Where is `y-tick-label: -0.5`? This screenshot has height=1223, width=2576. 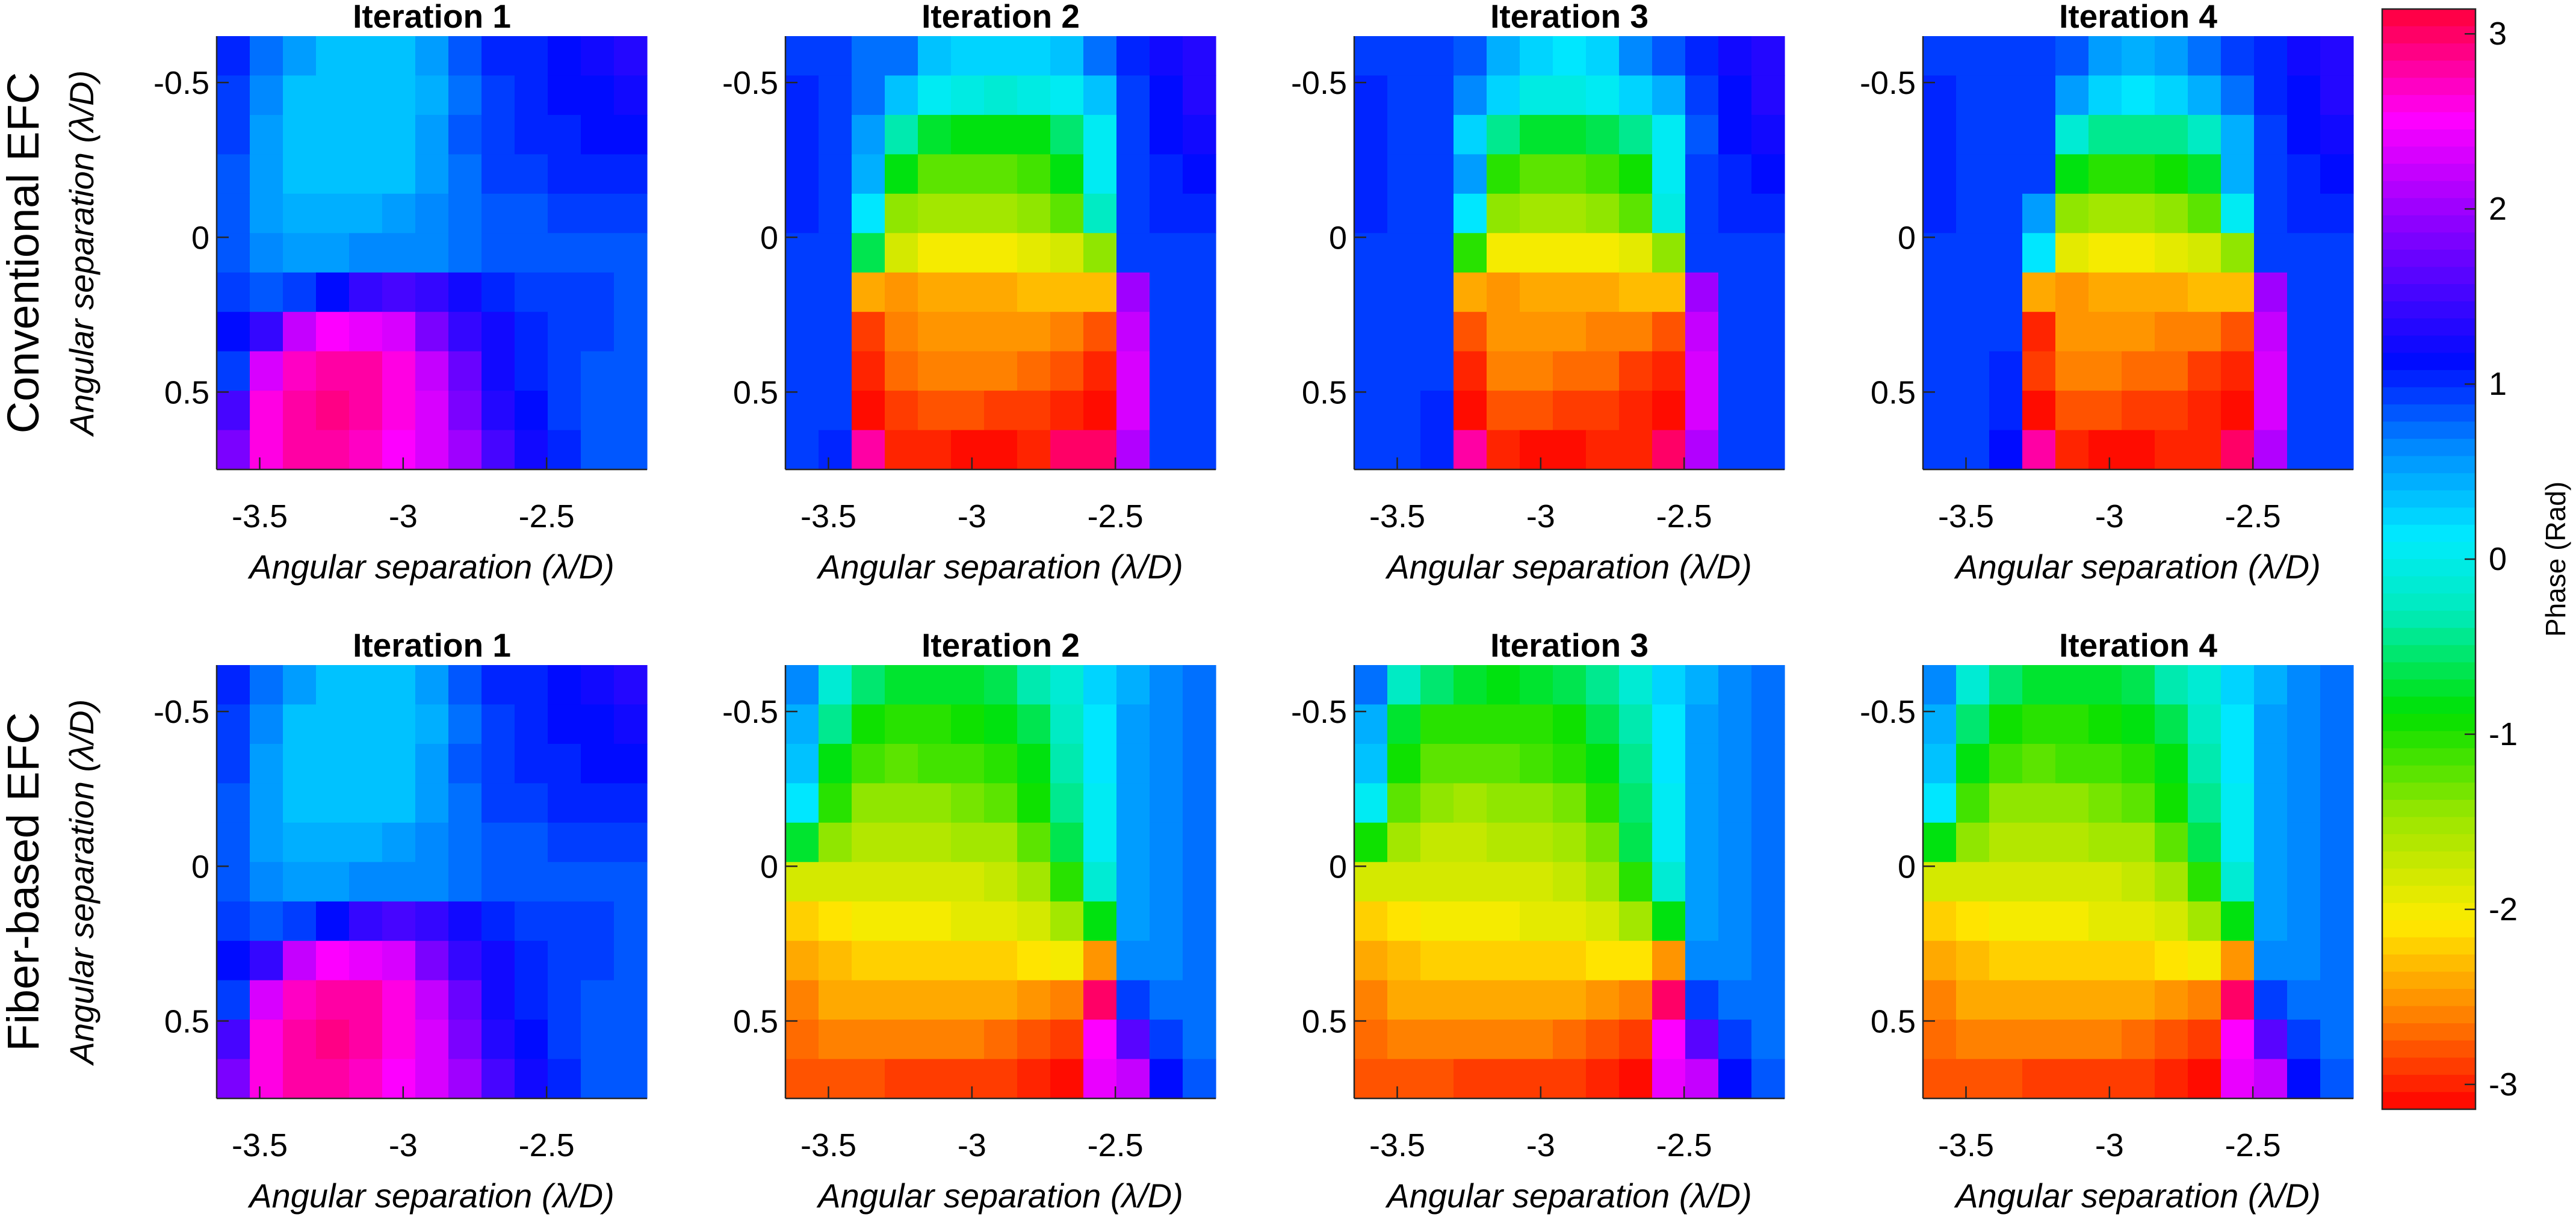 y-tick-label: -0.5 is located at coordinates (1319, 712).